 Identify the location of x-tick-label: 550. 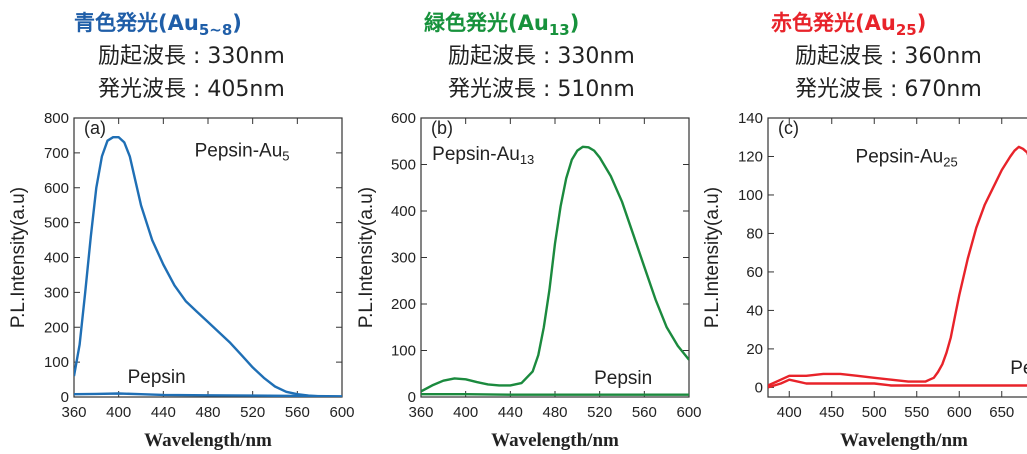
(916, 412).